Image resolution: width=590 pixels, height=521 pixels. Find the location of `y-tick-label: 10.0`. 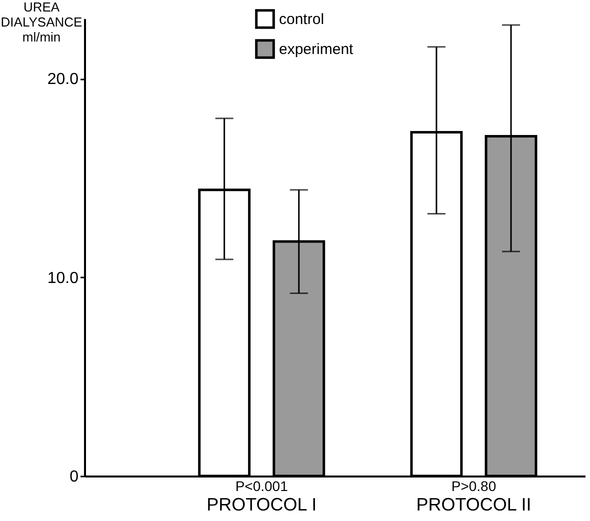

y-tick-label: 10.0 is located at coordinates (63, 278).